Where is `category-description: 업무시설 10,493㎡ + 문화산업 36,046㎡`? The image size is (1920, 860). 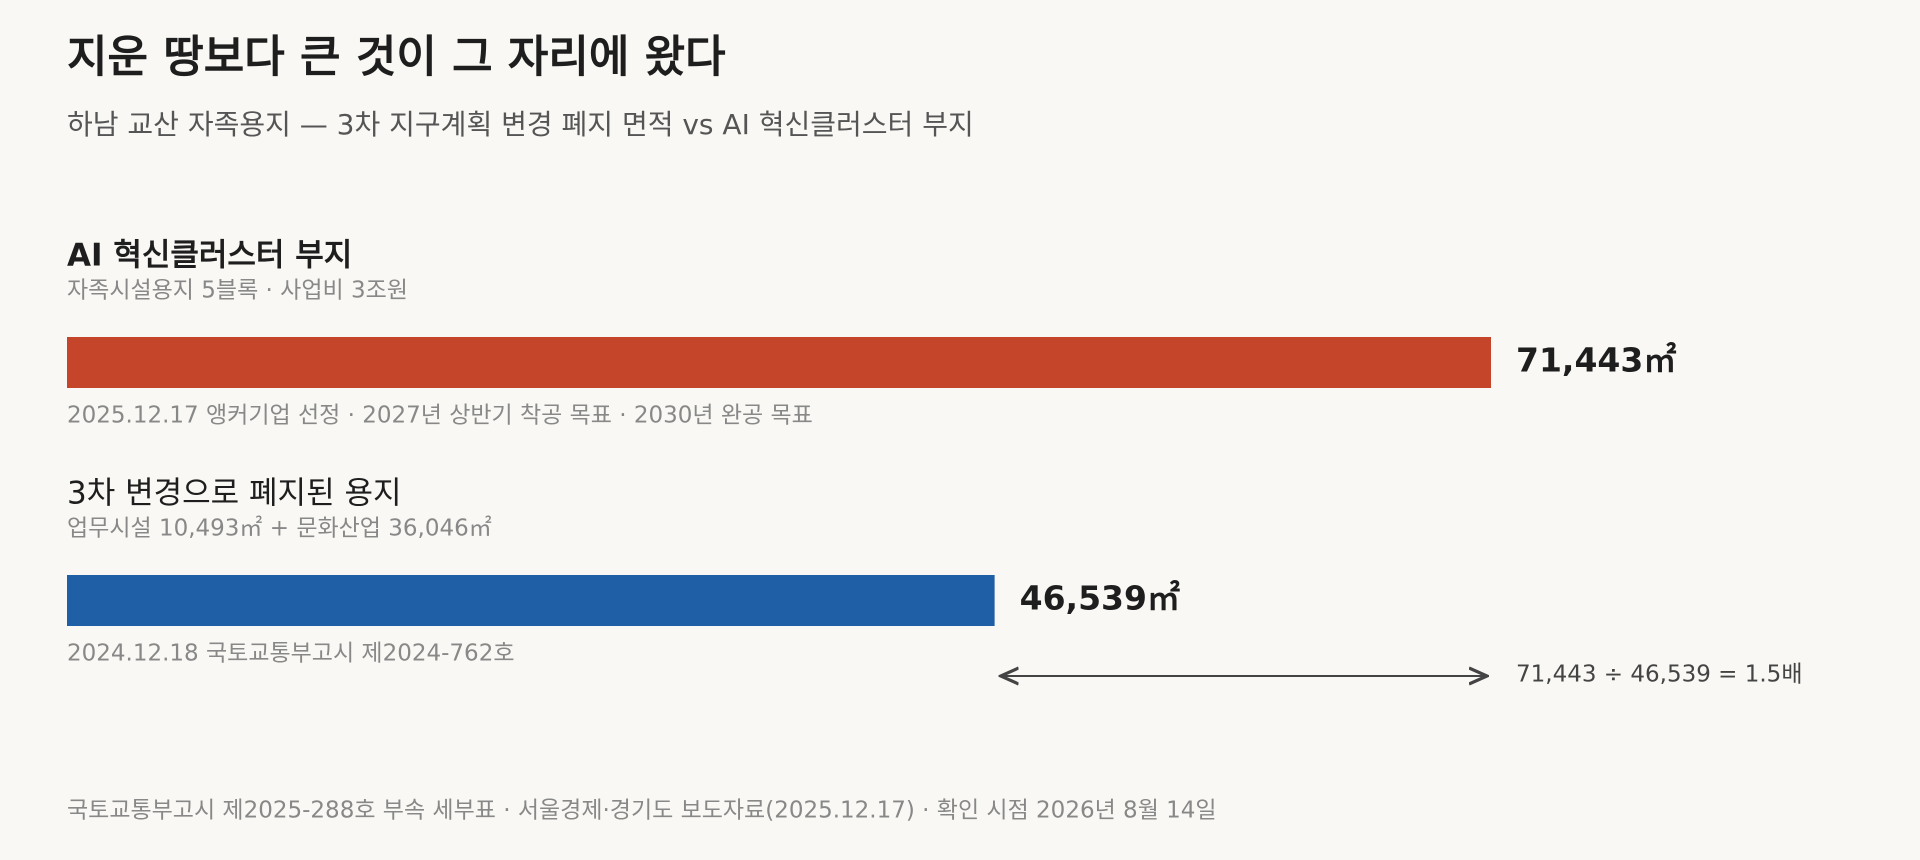 category-description: 업무시설 10,493㎡ + 문화산업 36,046㎡ is located at coordinates (279, 529).